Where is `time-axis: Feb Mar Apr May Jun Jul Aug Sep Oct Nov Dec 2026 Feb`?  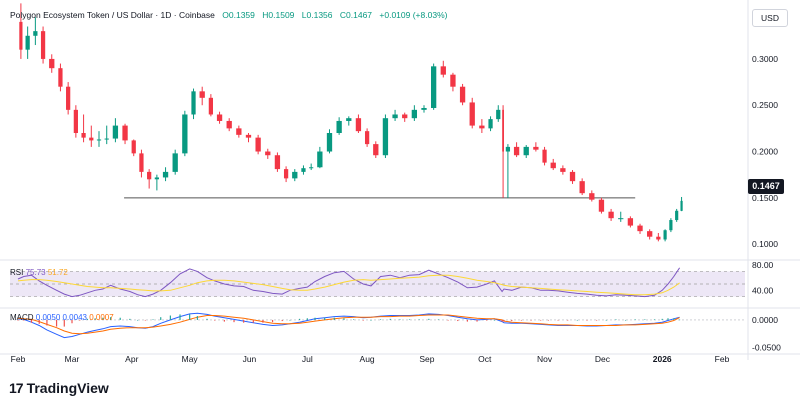
time-axis: Feb Mar Apr May Jun Jul Aug Sep Oct Nov Dec 2026 Feb is located at coordinates (370, 359).